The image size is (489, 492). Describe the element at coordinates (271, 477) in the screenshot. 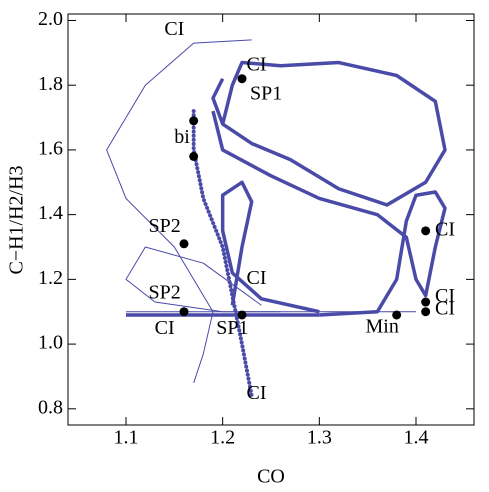

I see `x-axis-label: CO` at that location.